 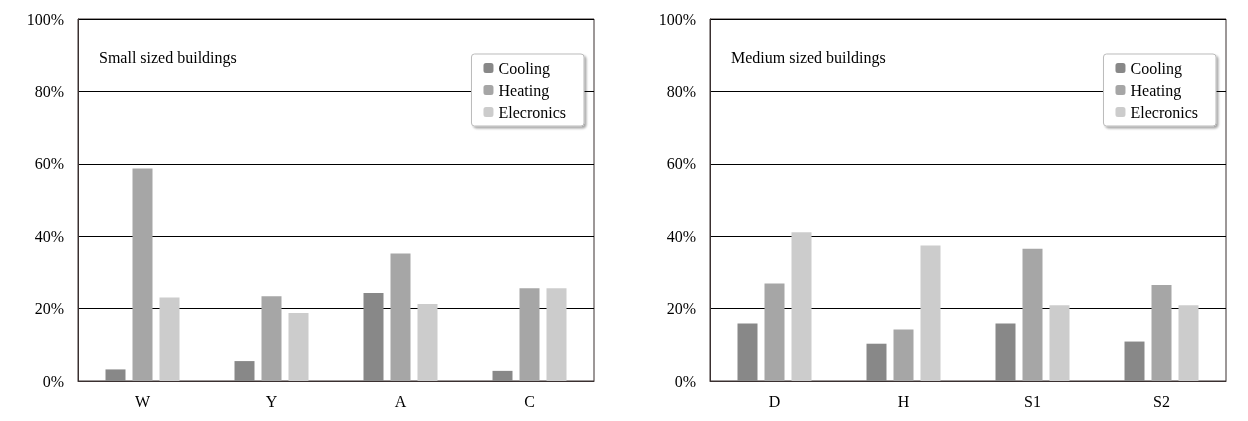 I want to click on x-tick-label: Y, so click(x=271, y=401).